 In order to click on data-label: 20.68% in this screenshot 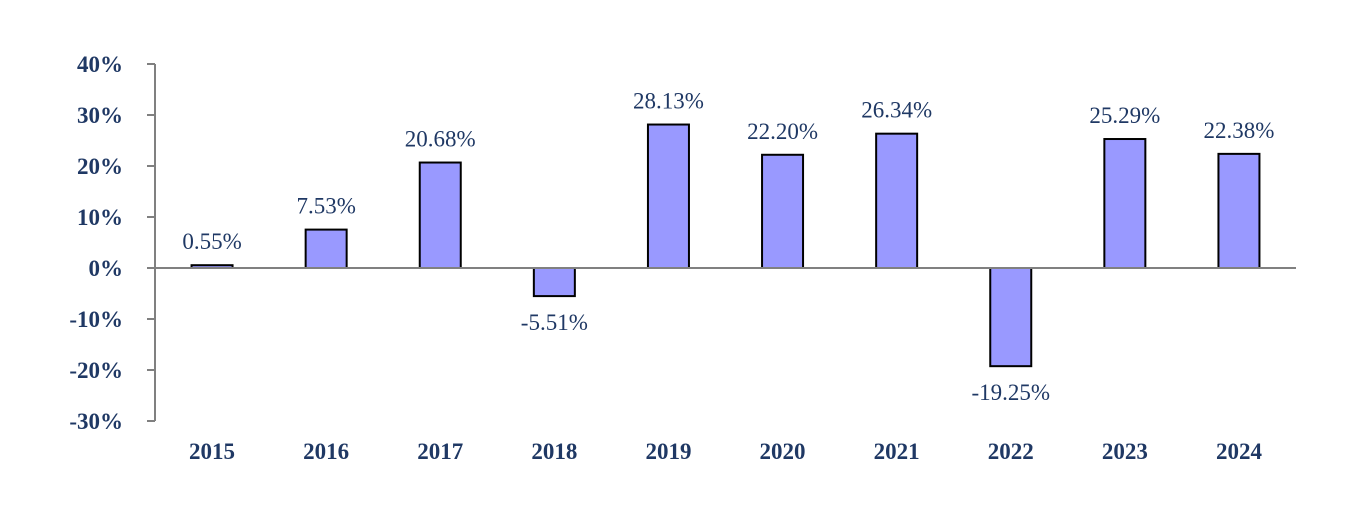, I will do `click(440, 139)`.